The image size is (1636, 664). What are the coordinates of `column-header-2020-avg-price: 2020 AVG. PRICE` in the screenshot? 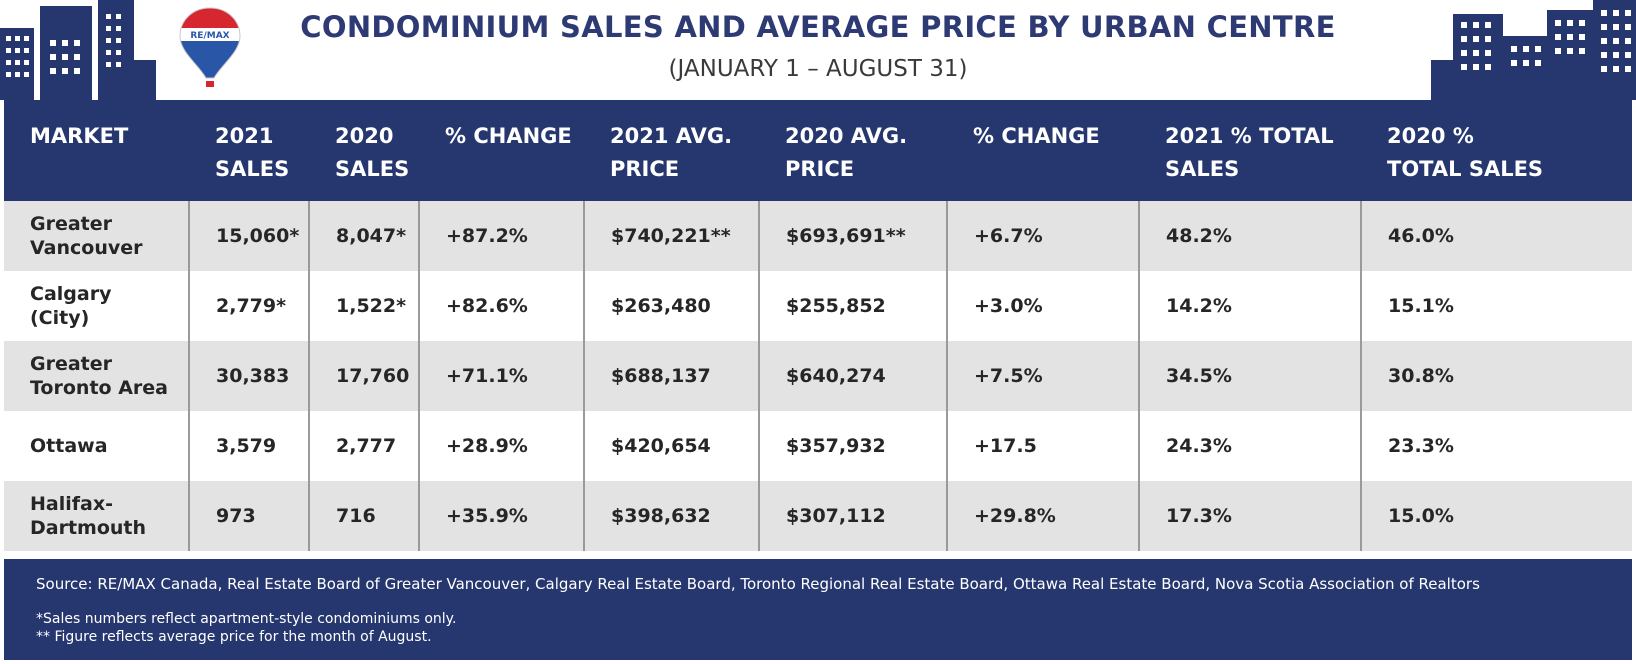 It's located at (853, 150).